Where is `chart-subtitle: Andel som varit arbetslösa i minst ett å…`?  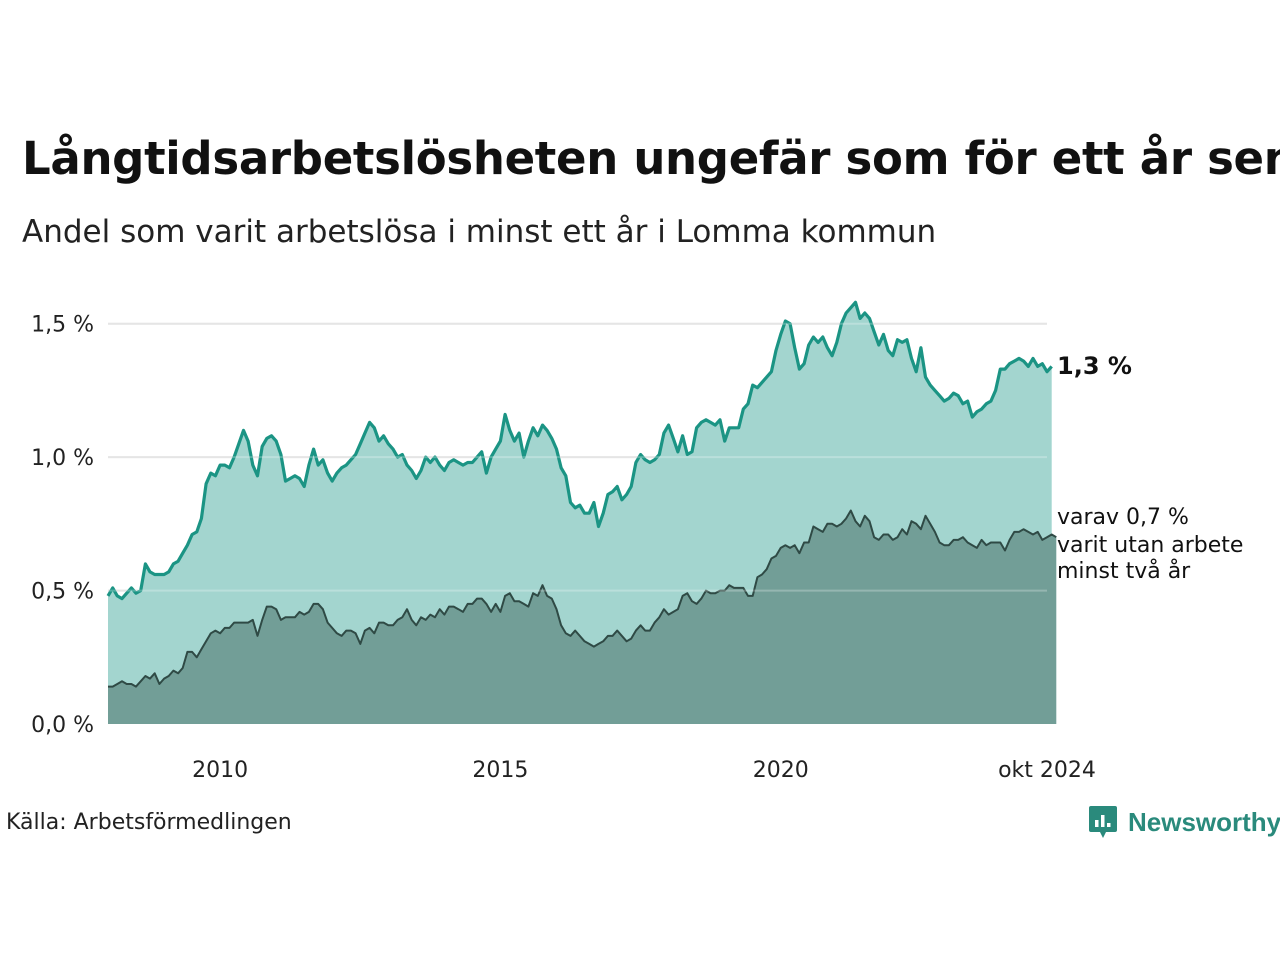
chart-subtitle: Andel som varit arbetslösa i minst ett å… is located at coordinates (479, 232).